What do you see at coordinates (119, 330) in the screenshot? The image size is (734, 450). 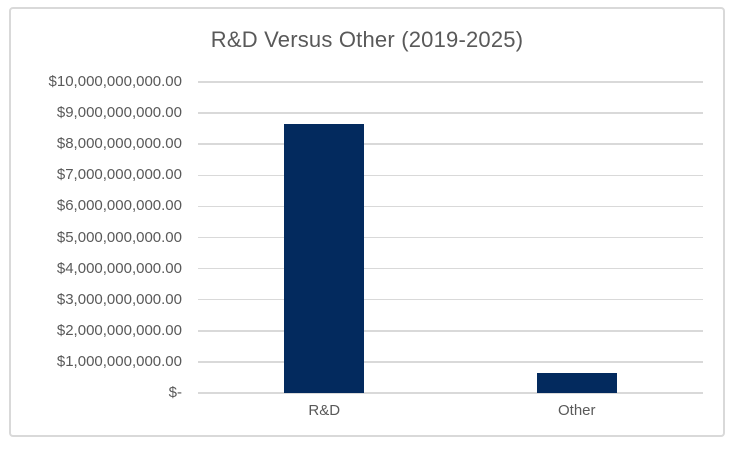 I see `y-axis-tick-label: $2,000,000,000.00` at bounding box center [119, 330].